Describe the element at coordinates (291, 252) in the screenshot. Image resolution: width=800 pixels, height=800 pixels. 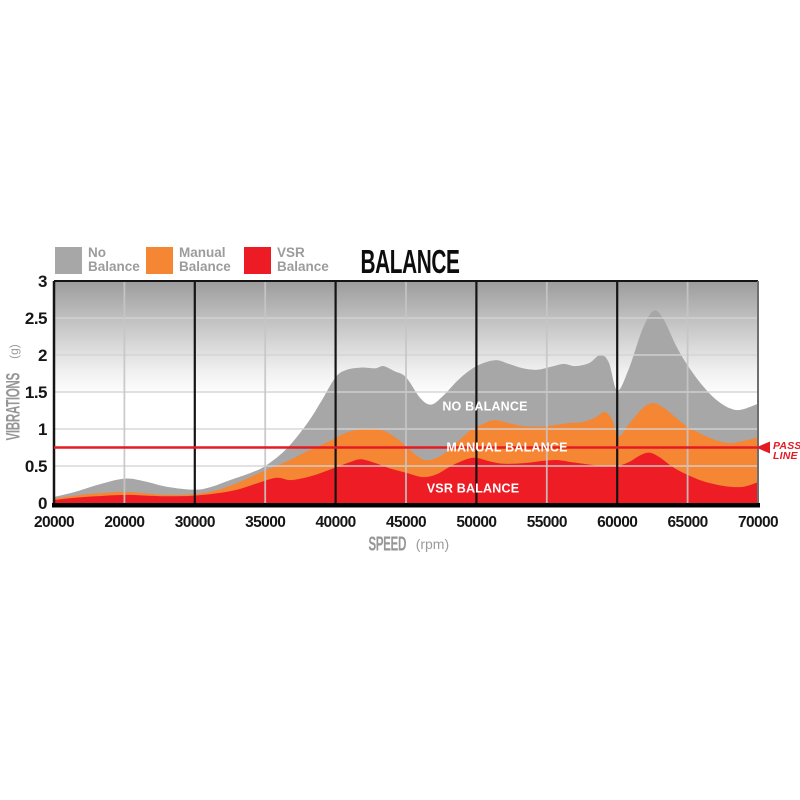
I see `legend-label-line: VSR` at that location.